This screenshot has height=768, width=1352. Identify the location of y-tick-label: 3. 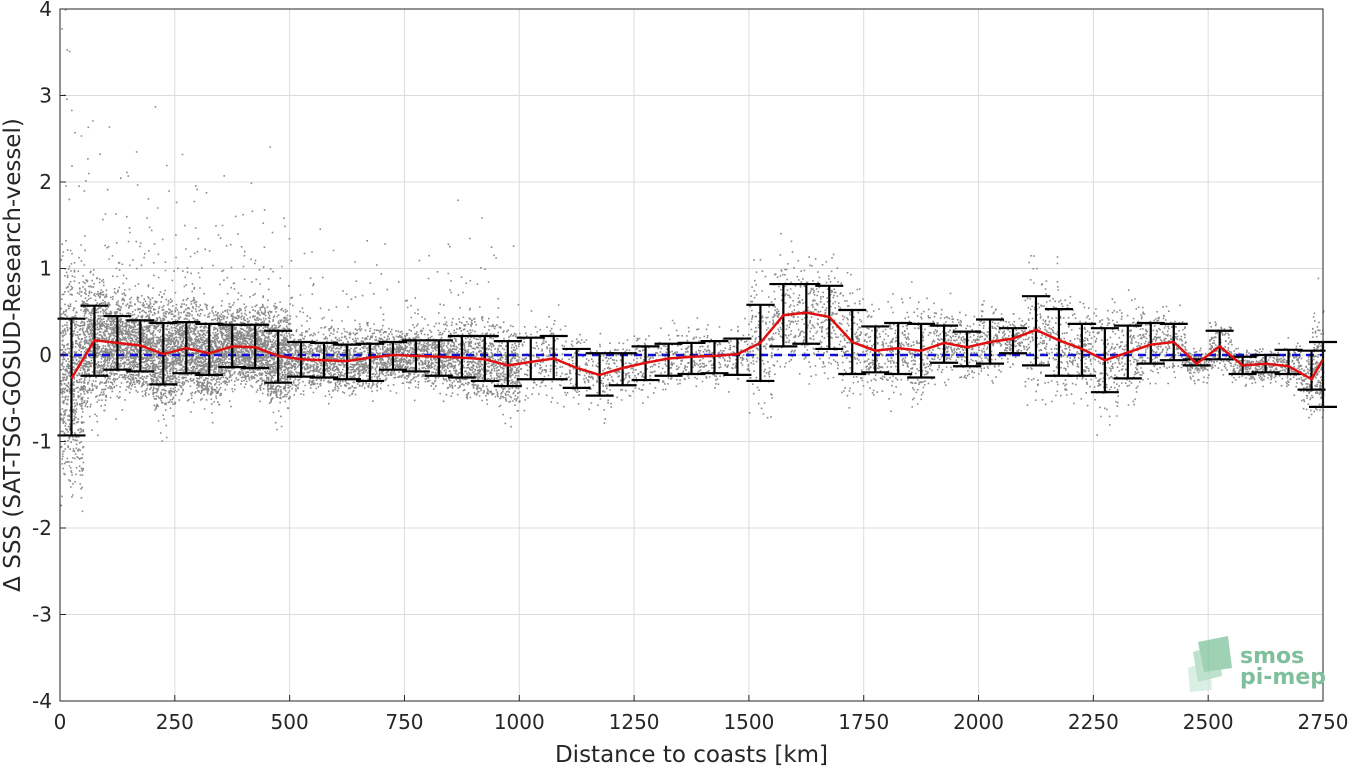
(45, 96).